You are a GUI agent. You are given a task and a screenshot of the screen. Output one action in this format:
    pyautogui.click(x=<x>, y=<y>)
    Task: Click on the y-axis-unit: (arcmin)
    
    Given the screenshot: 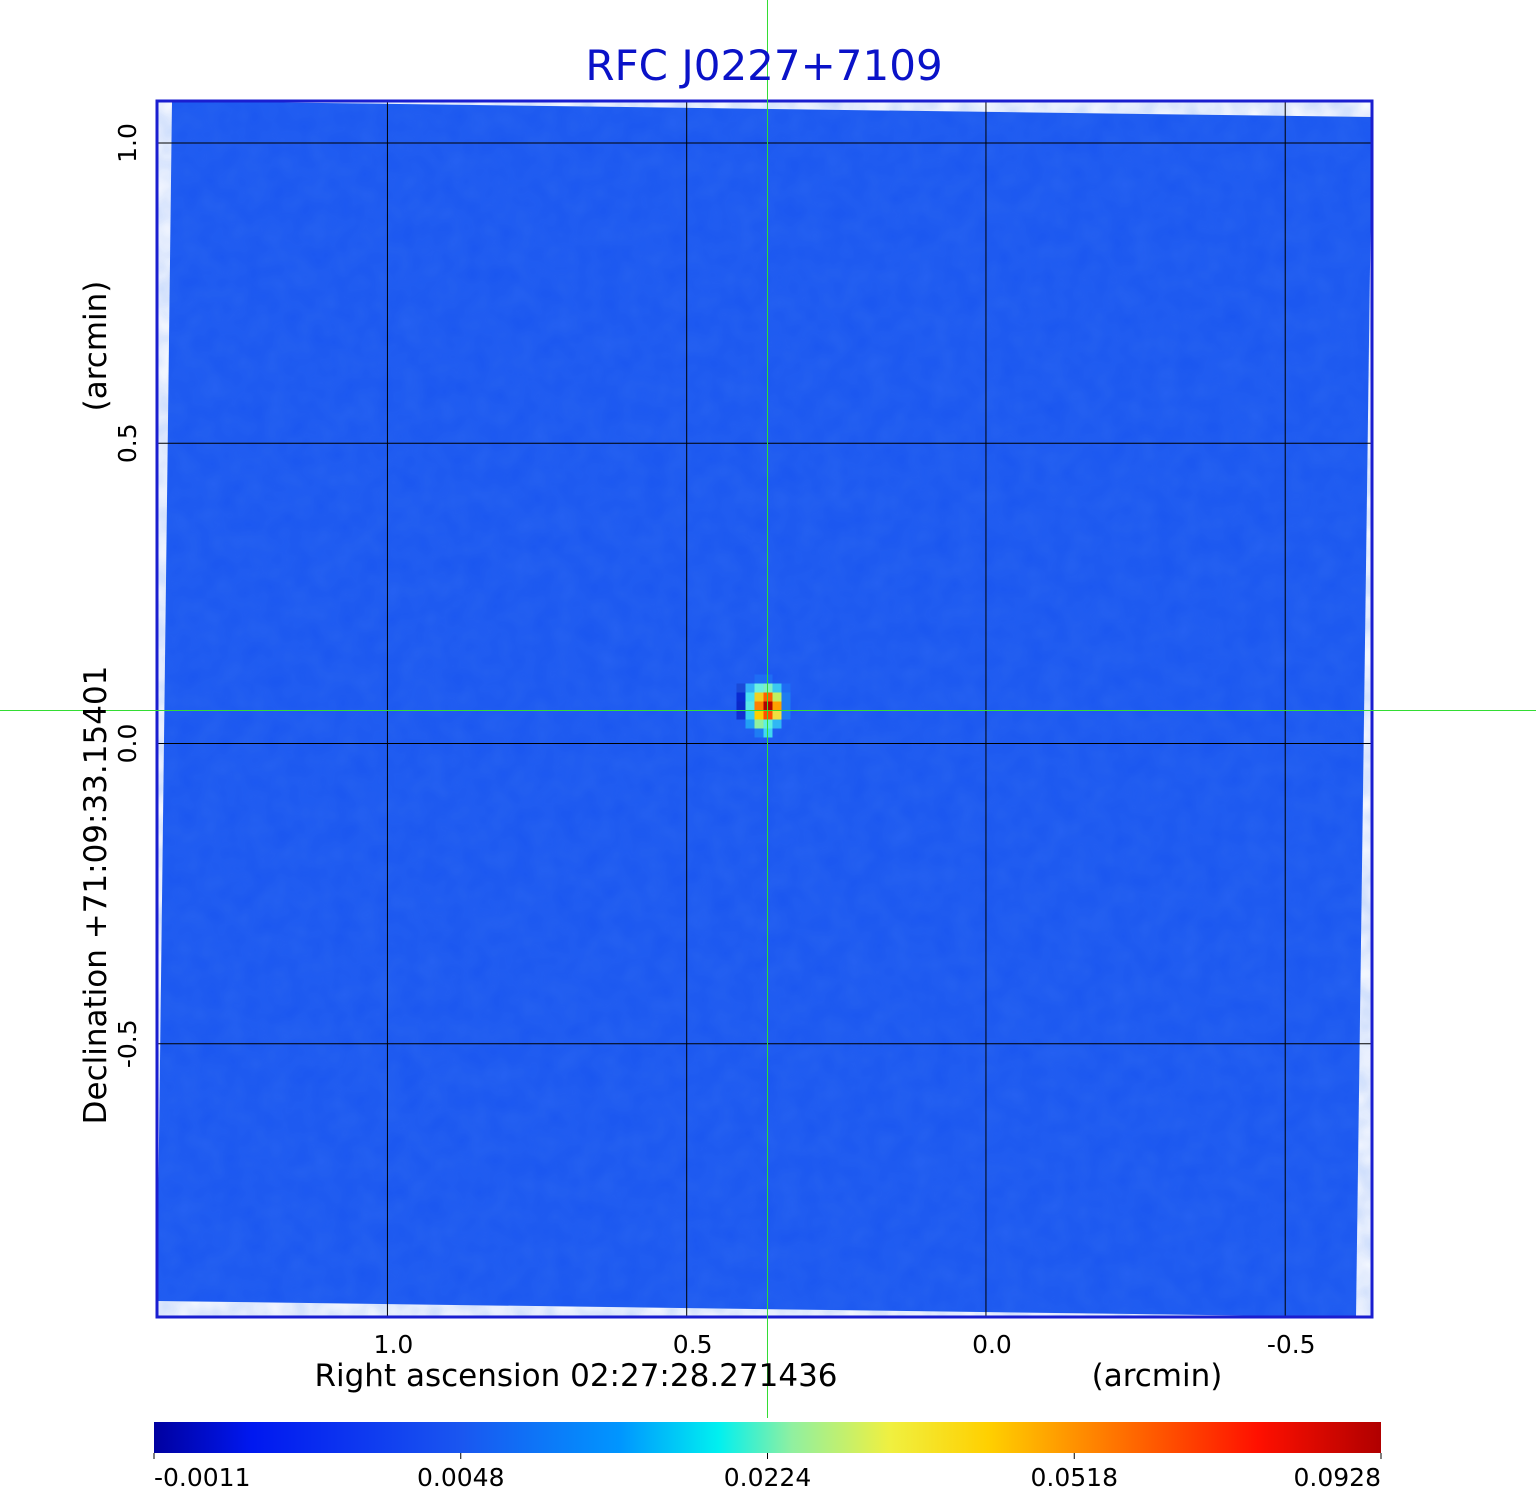 What is the action you would take?
    pyautogui.click(x=96, y=346)
    